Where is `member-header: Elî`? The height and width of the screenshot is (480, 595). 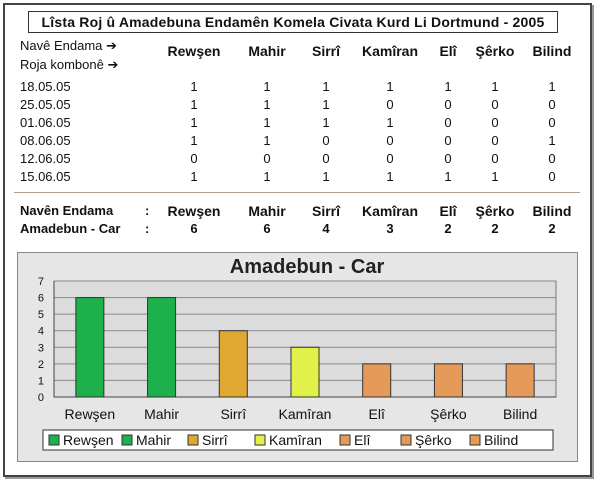 member-header: Elî is located at coordinates (448, 51).